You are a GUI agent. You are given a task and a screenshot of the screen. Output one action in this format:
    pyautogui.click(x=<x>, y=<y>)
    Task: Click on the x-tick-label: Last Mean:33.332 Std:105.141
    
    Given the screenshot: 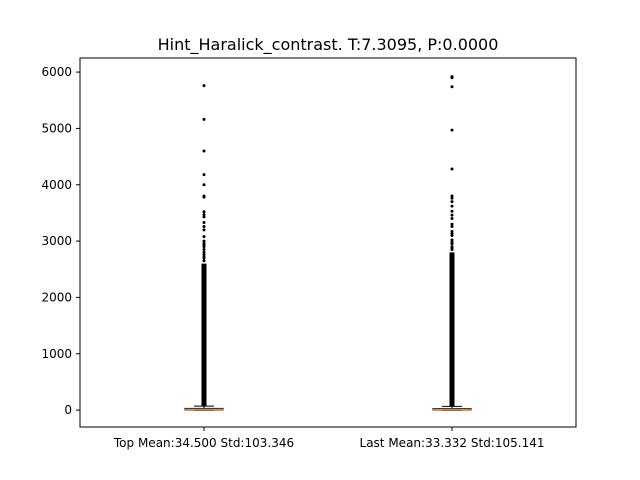 What is the action you would take?
    pyautogui.click(x=452, y=443)
    